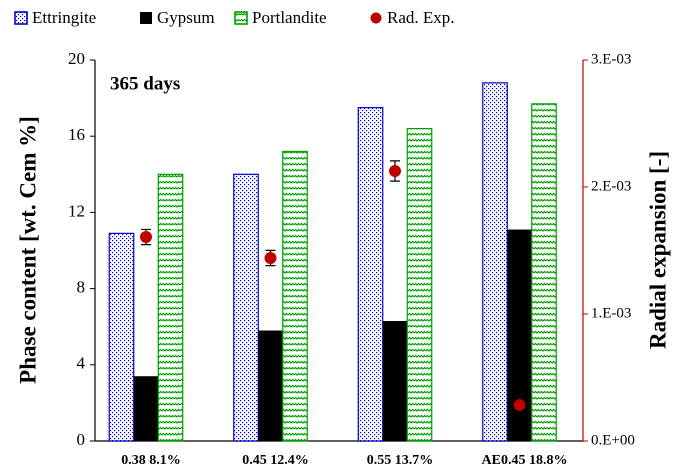 The width and height of the screenshot is (681, 470). I want to click on y2-tick-label: 2.E-03, so click(611, 186).